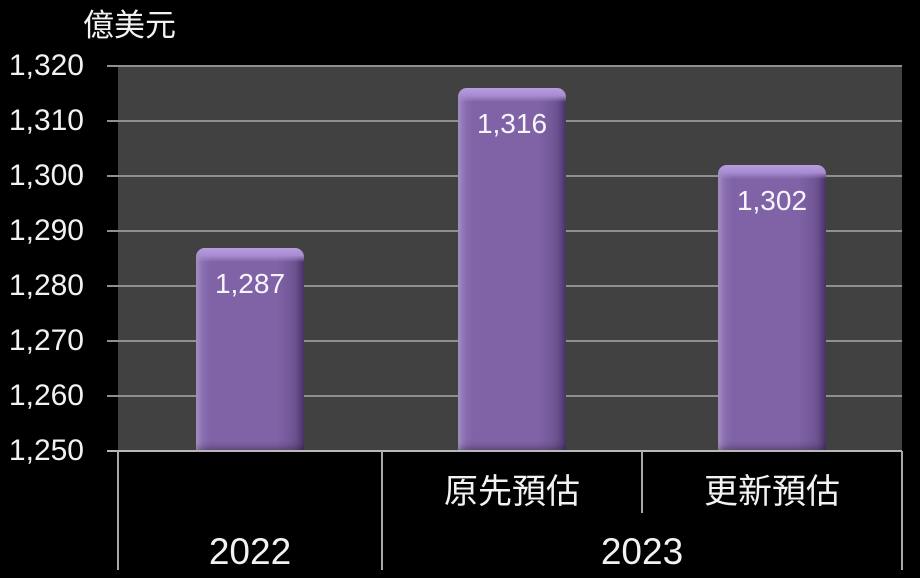 Image resolution: width=920 pixels, height=578 pixels. I want to click on bar-value-label: 1,302, so click(772, 200).